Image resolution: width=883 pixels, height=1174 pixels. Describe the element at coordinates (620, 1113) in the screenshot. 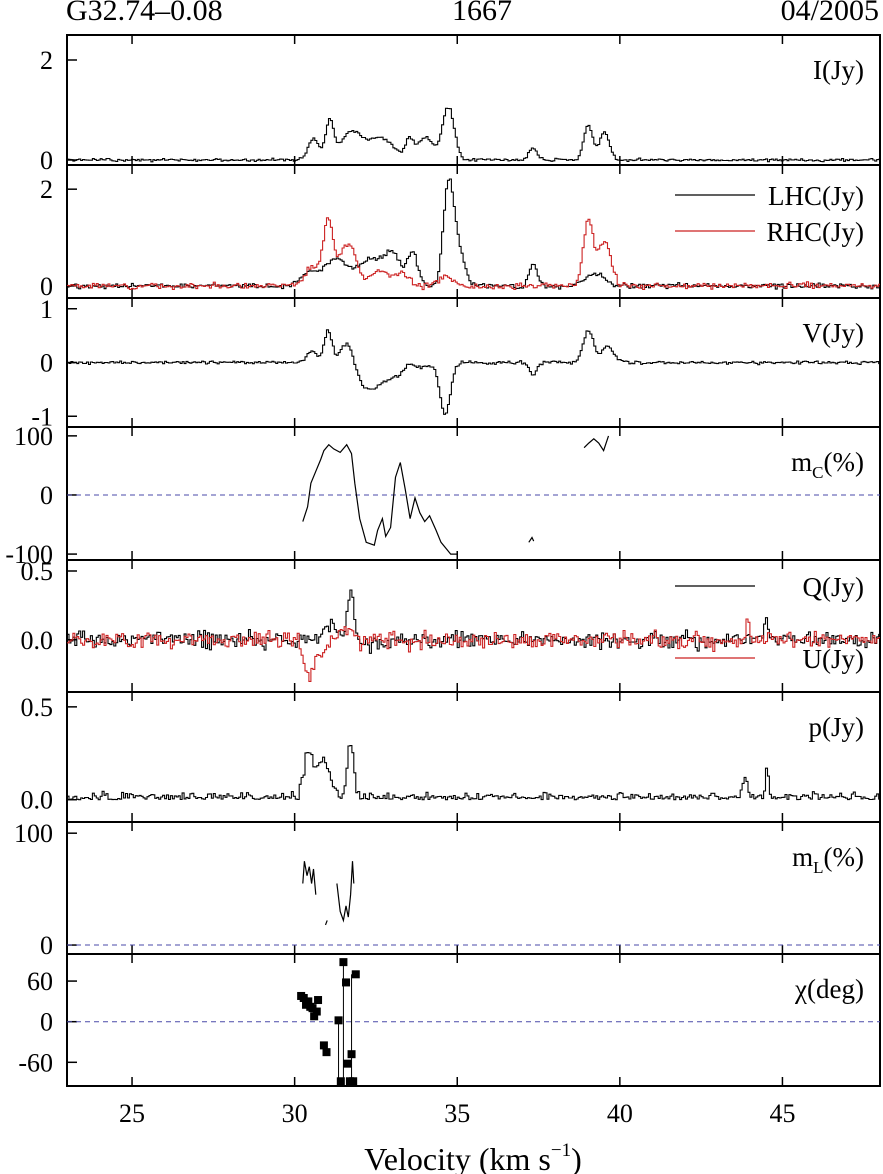

I see `x-tick-label: 40` at that location.